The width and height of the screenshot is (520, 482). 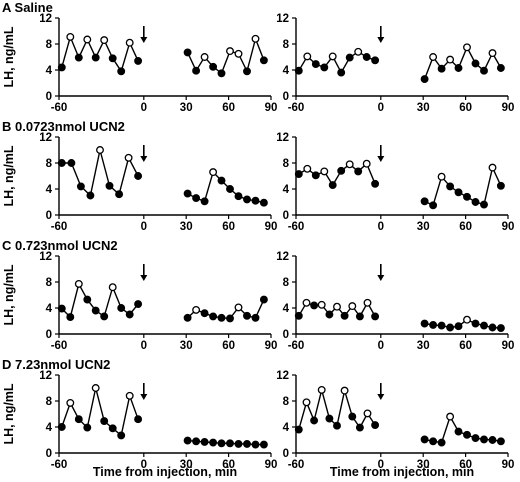 What do you see at coordinates (286, 71) in the screenshot?
I see `panel-a-right-y-tick-label: 4` at bounding box center [286, 71].